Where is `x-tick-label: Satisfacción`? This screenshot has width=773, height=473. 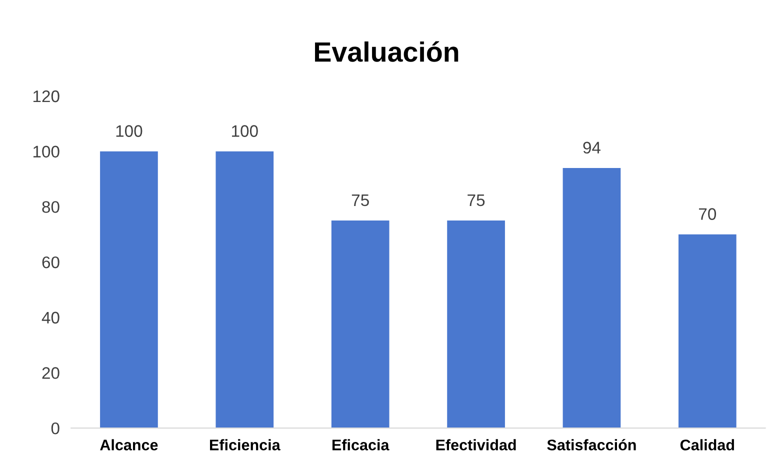 x-tick-label: Satisfacción is located at coordinates (591, 444).